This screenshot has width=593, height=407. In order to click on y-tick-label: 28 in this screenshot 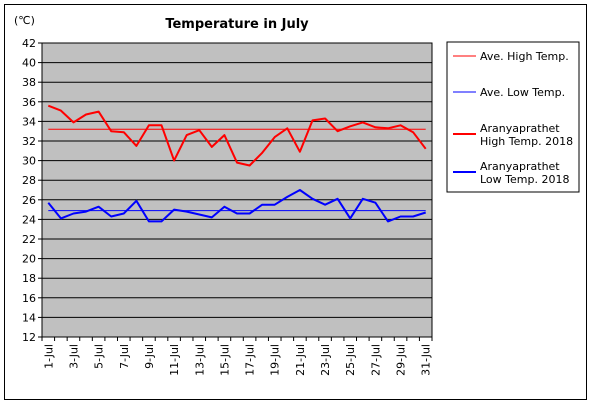, I will do `click(29, 180)`.